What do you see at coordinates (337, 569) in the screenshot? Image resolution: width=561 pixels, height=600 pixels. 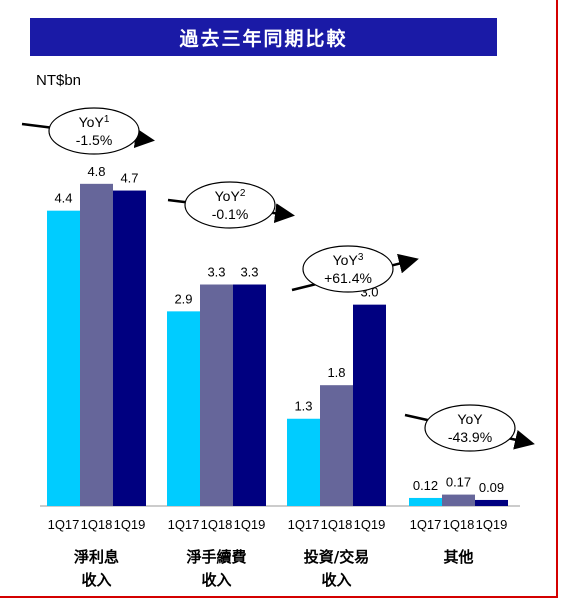 I see `category-label: 投資/交易收入` at bounding box center [337, 569].